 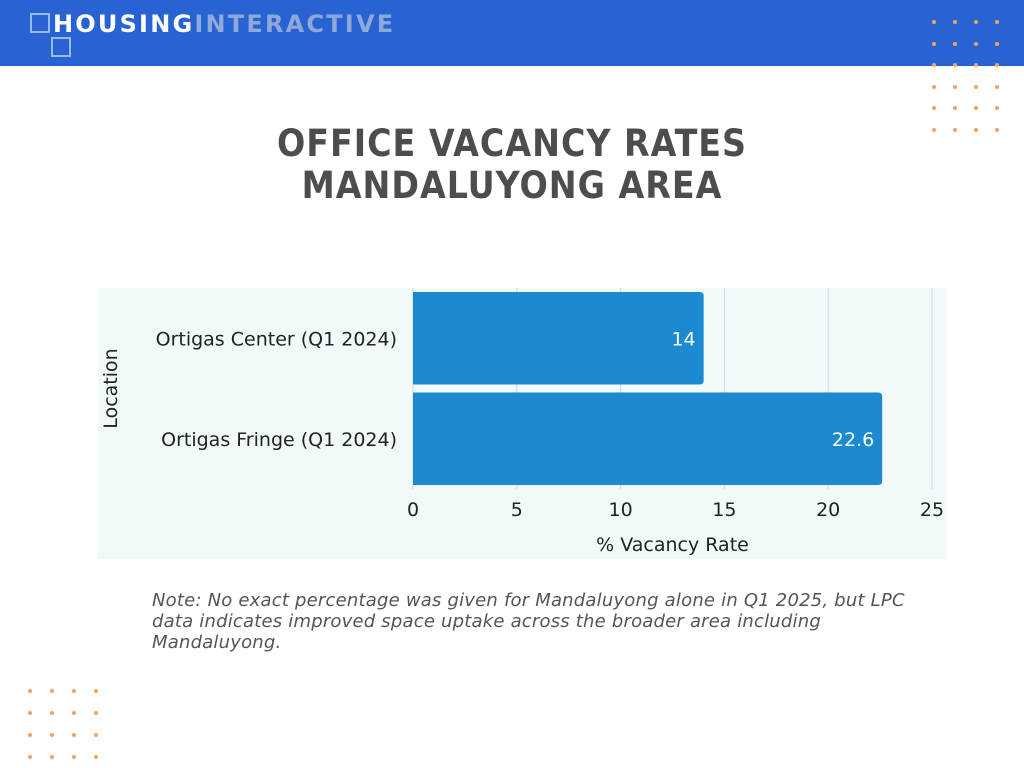 What do you see at coordinates (621, 510) in the screenshot?
I see `x-tick-label: 10` at bounding box center [621, 510].